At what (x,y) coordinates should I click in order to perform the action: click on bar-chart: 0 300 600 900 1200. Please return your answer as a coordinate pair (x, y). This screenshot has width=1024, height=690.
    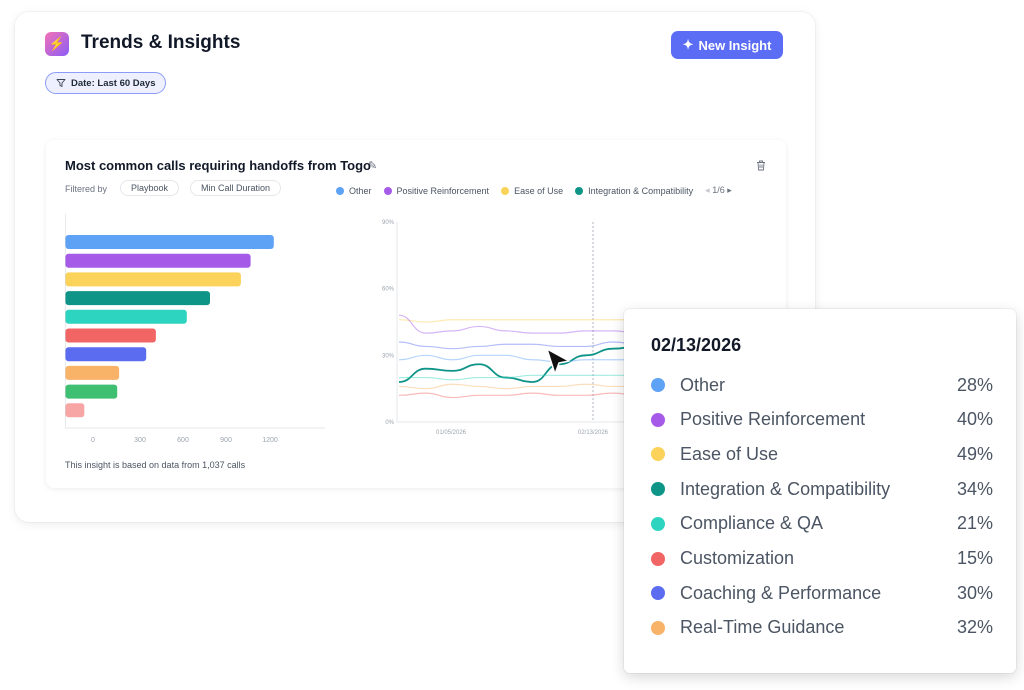
    Looking at the image, I should click on (195, 329).